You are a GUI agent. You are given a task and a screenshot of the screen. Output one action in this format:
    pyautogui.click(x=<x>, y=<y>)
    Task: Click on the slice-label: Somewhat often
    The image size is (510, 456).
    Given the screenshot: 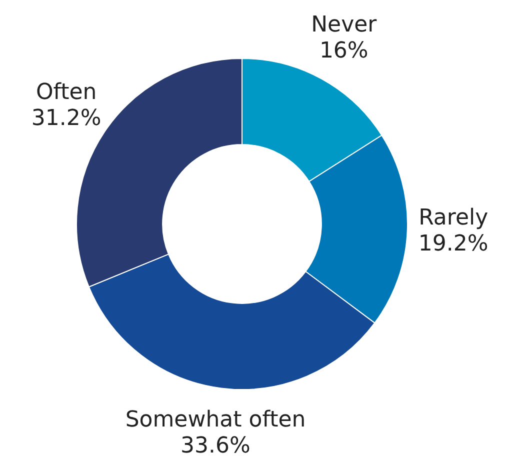 What is the action you would take?
    pyautogui.click(x=215, y=420)
    